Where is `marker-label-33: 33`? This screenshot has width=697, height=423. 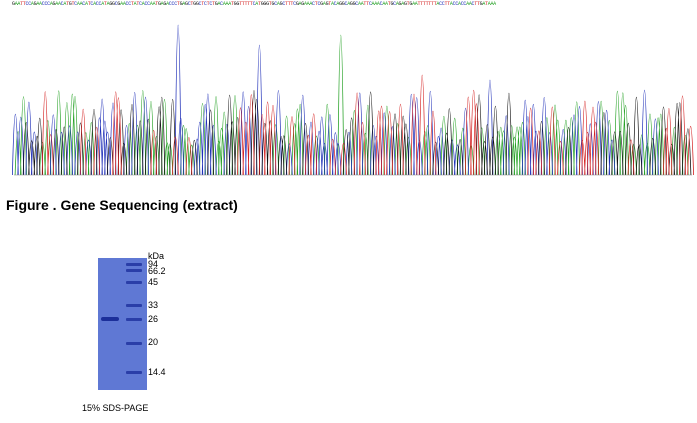
marker-label-33: 33 is located at coordinates (153, 305).